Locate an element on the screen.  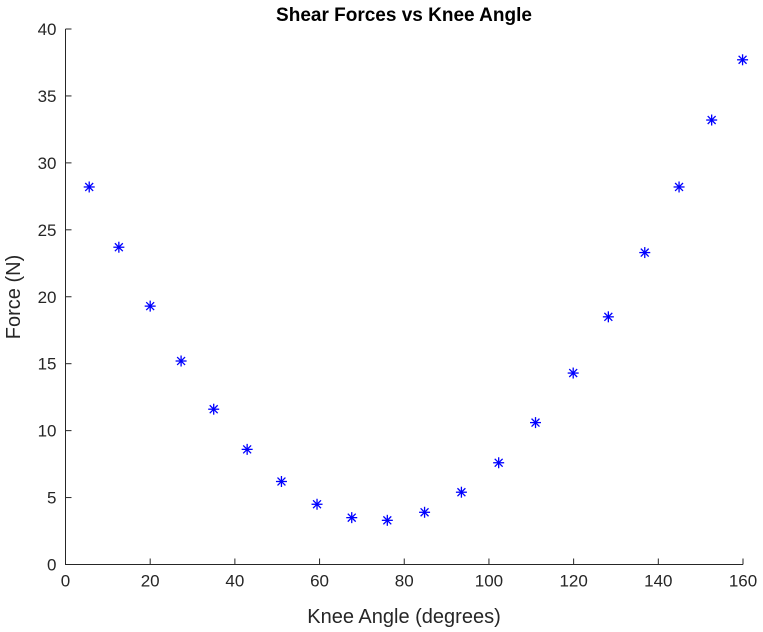
x-axis-label: Knee Angle (degrees) is located at coordinates (403, 617).